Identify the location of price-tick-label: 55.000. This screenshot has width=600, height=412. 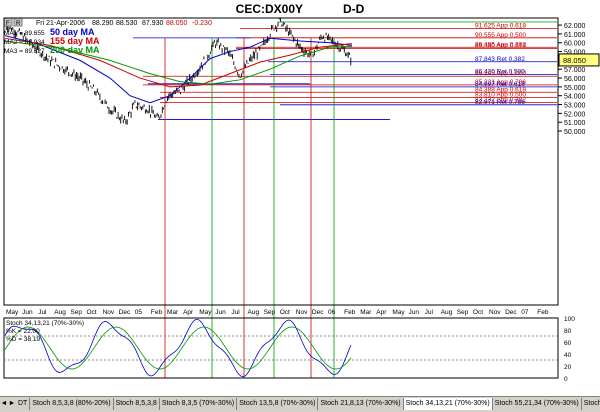
(575, 88).